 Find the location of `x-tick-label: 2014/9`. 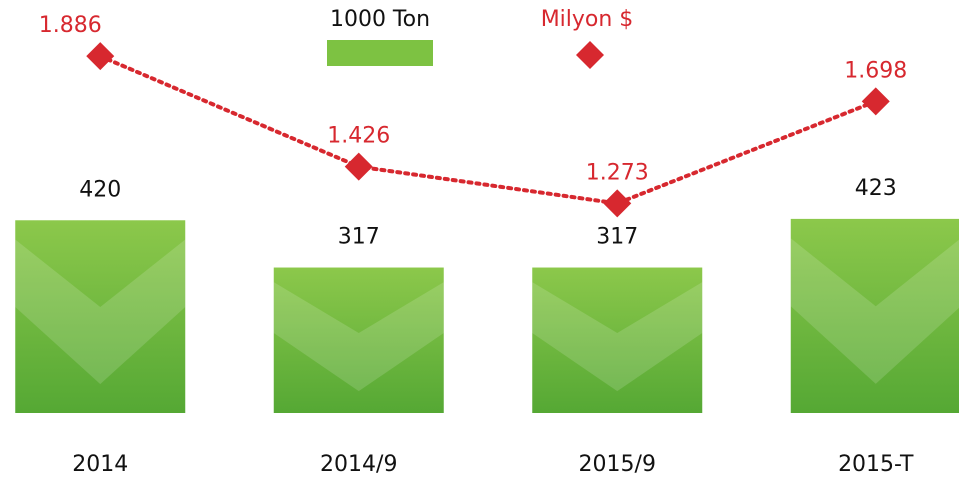

x-tick-label: 2014/9 is located at coordinates (358, 464).